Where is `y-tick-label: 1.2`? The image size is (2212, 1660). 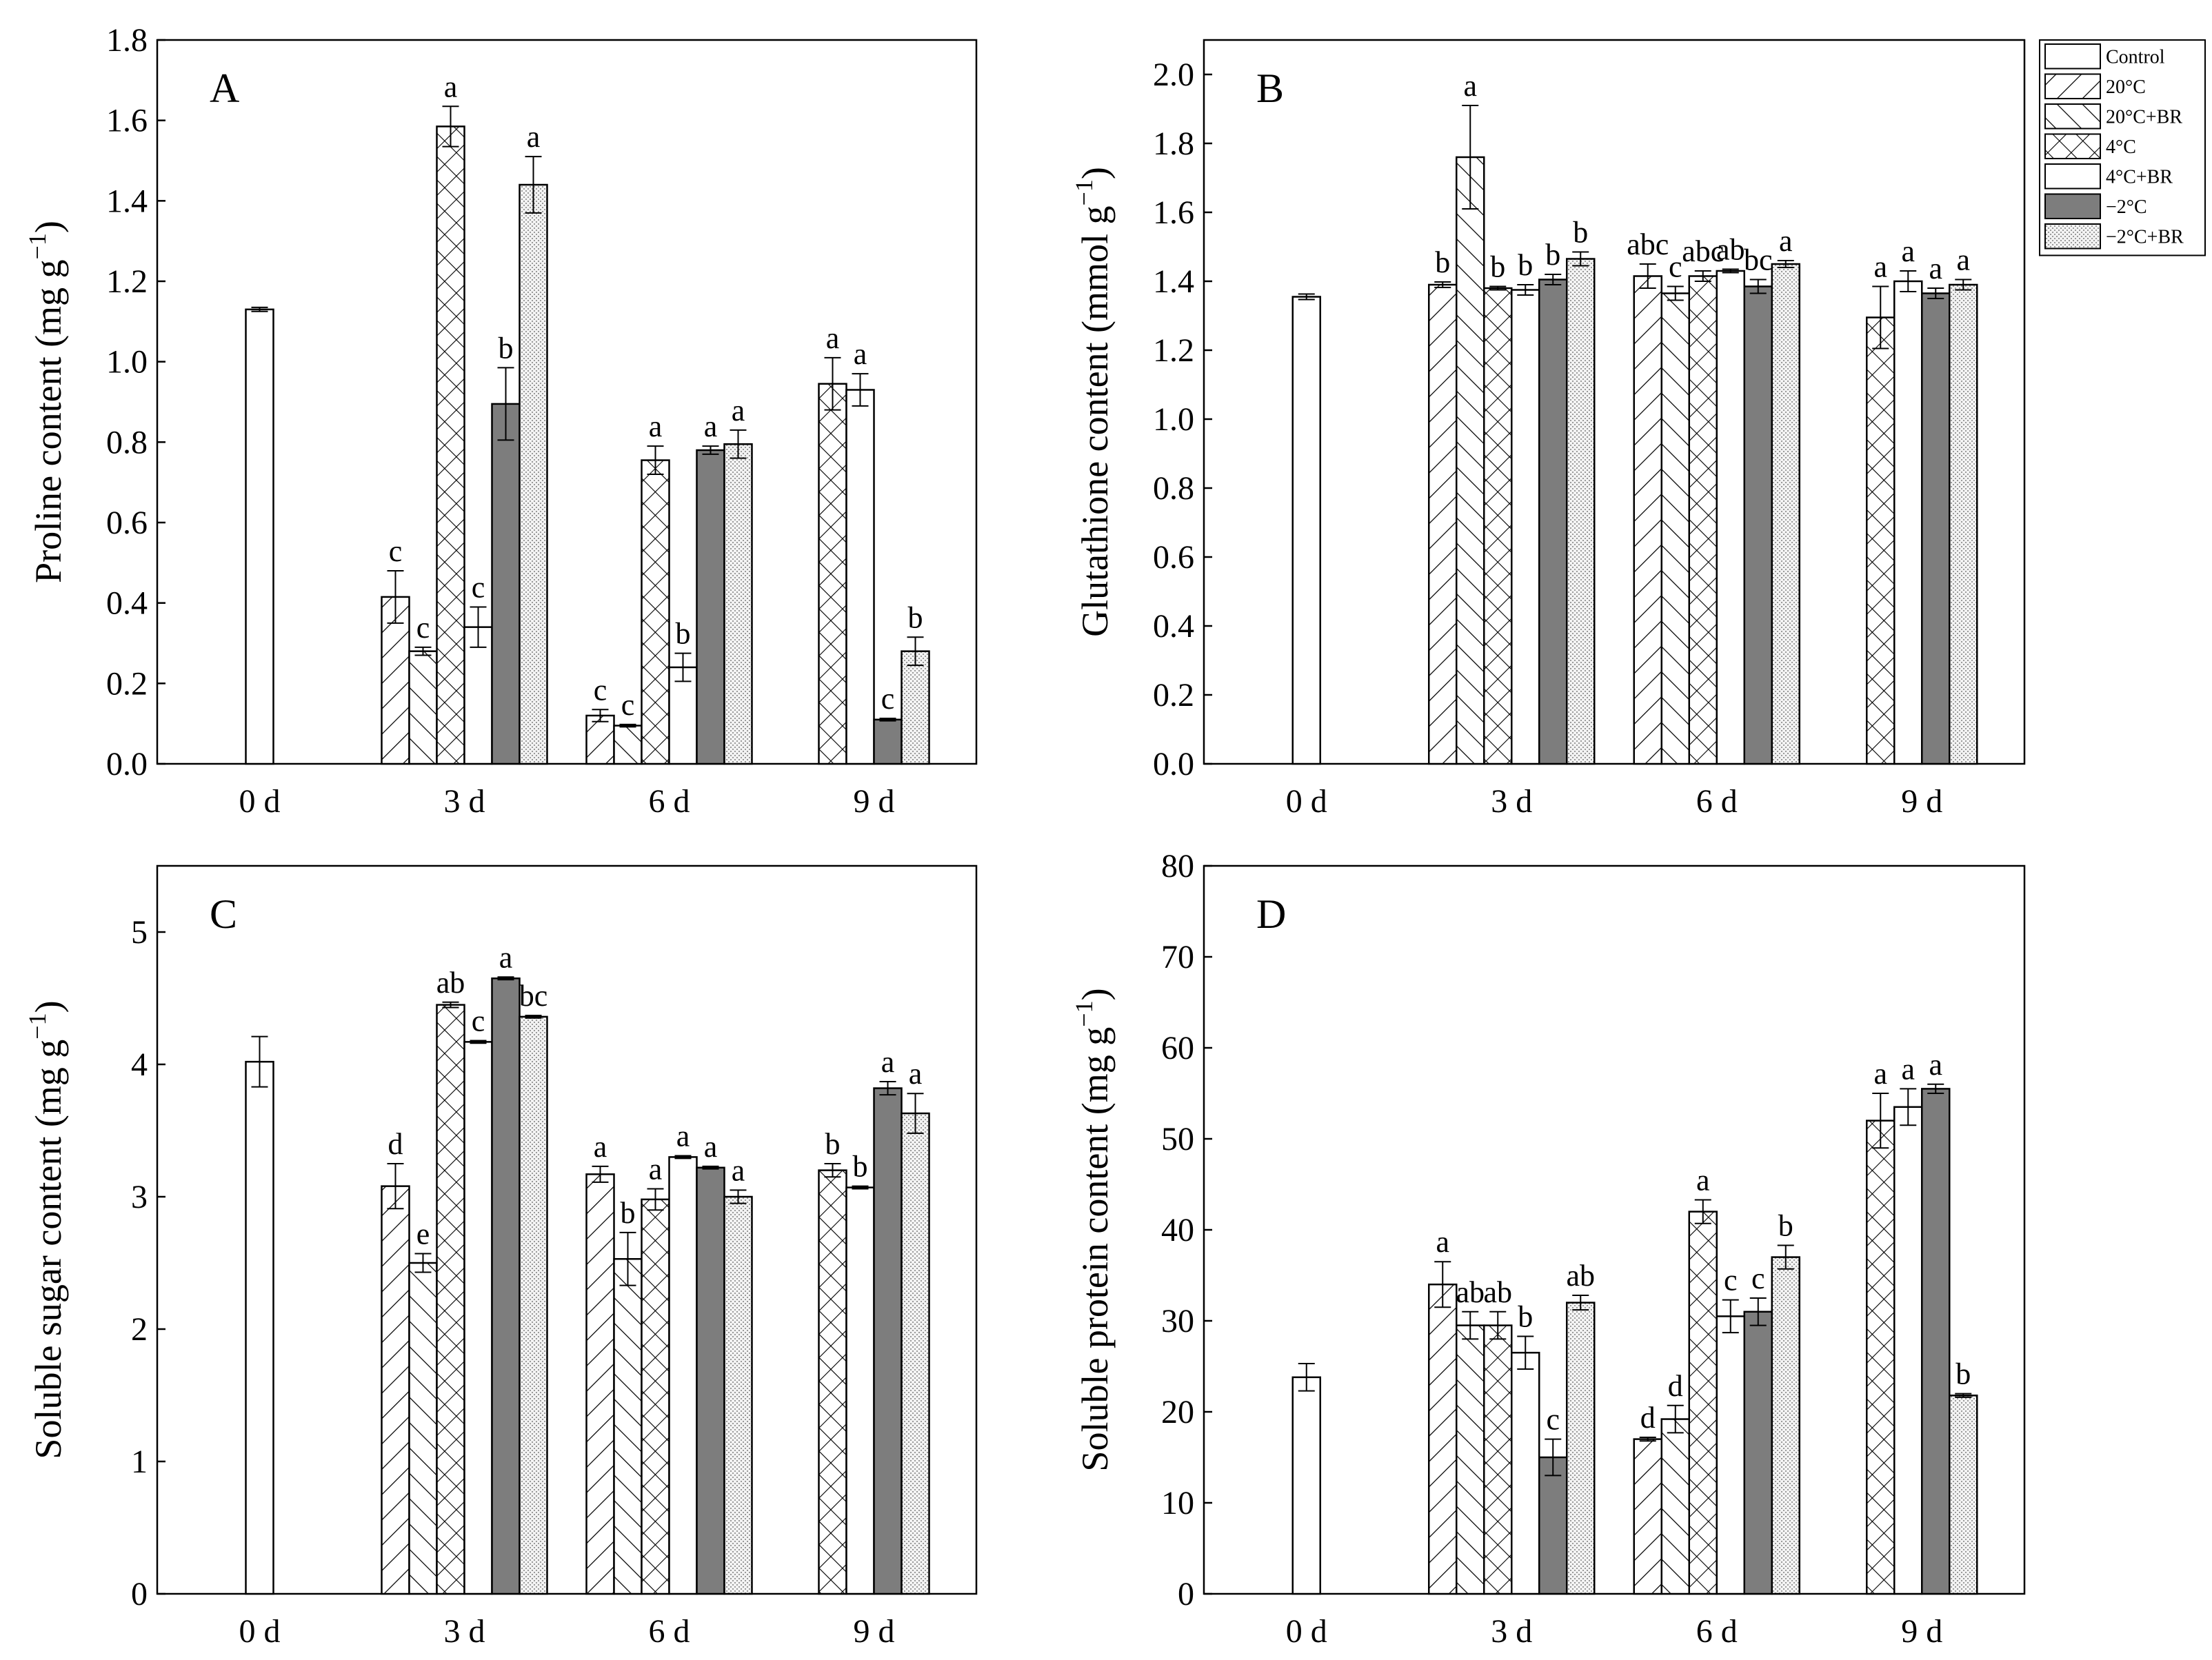 y-tick-label: 1.2 is located at coordinates (1173, 350).